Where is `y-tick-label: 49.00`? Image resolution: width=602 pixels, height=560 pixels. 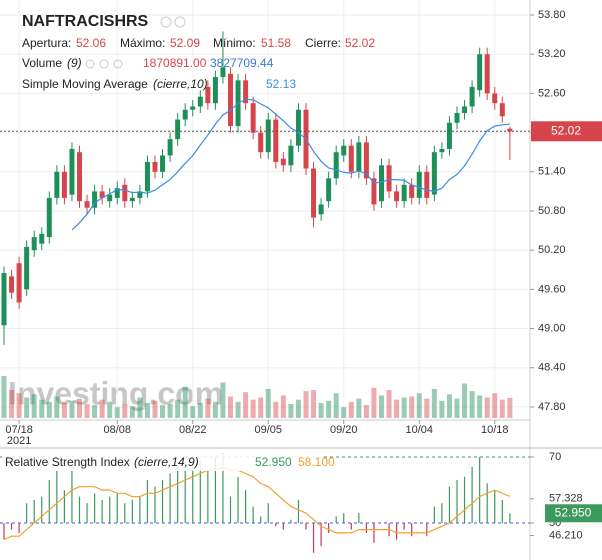 y-tick-label: 49.00 is located at coordinates (552, 328).